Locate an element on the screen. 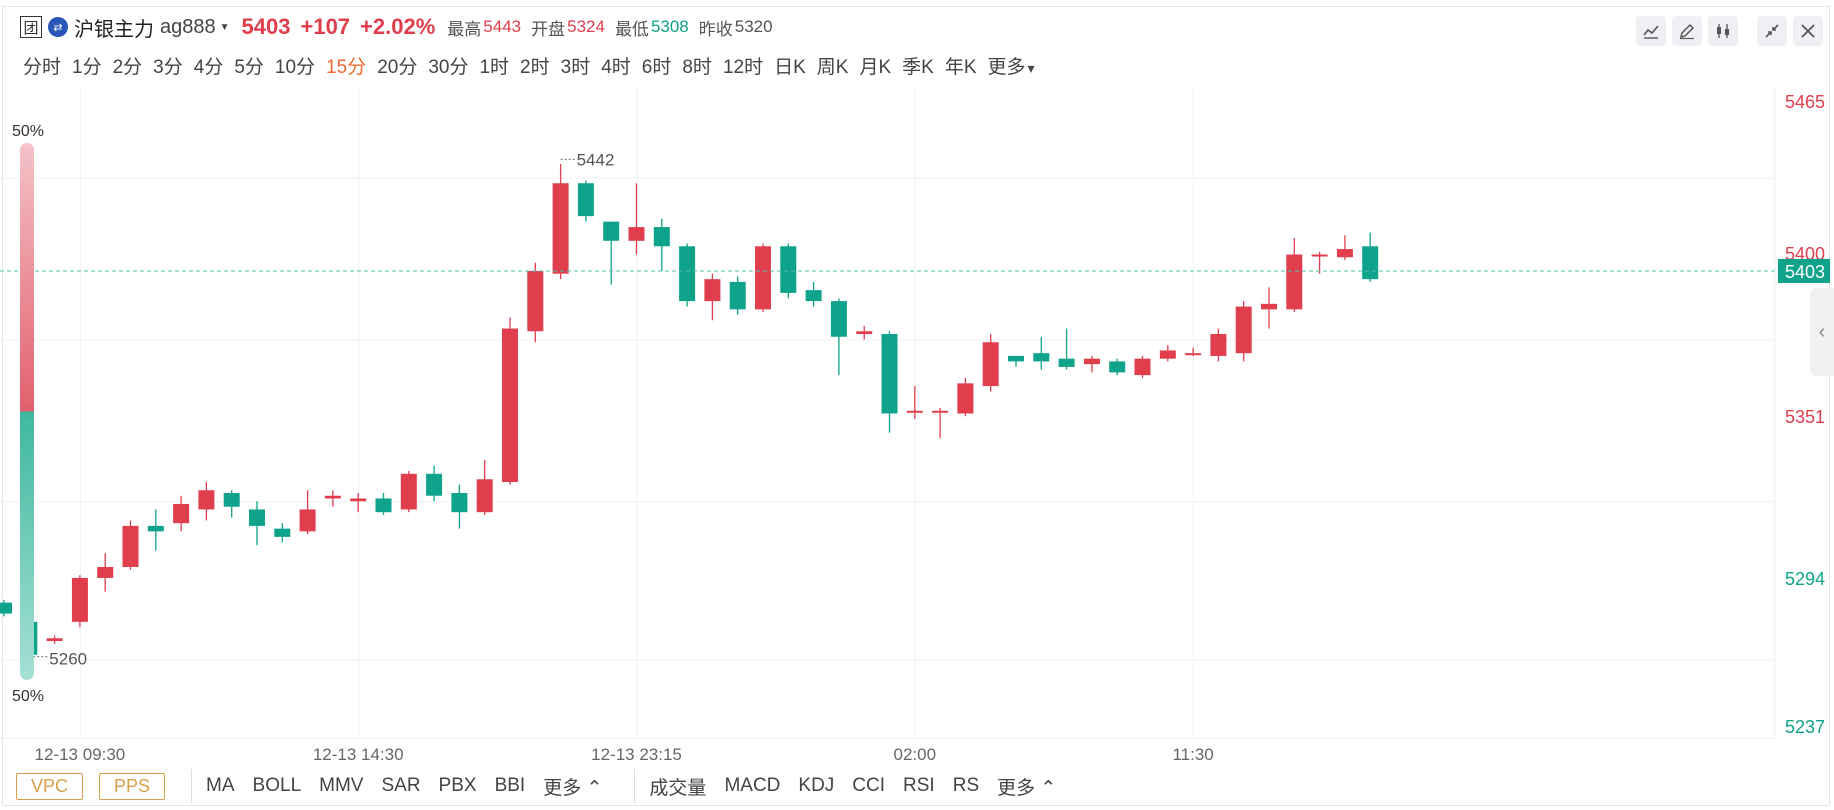 The height and width of the screenshot is (810, 1834). indicator-bbi: BBI is located at coordinates (510, 785).